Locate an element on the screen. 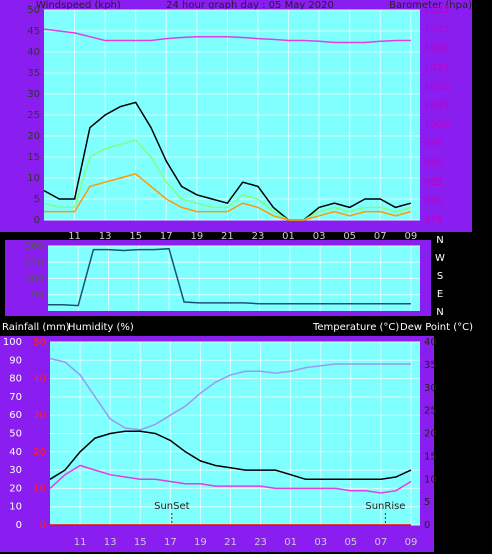  y2-tick-label: 25 is located at coordinates (430, 411).